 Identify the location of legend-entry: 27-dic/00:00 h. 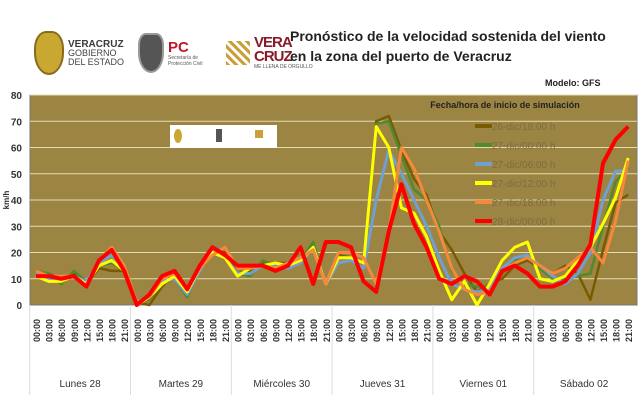
(523, 146).